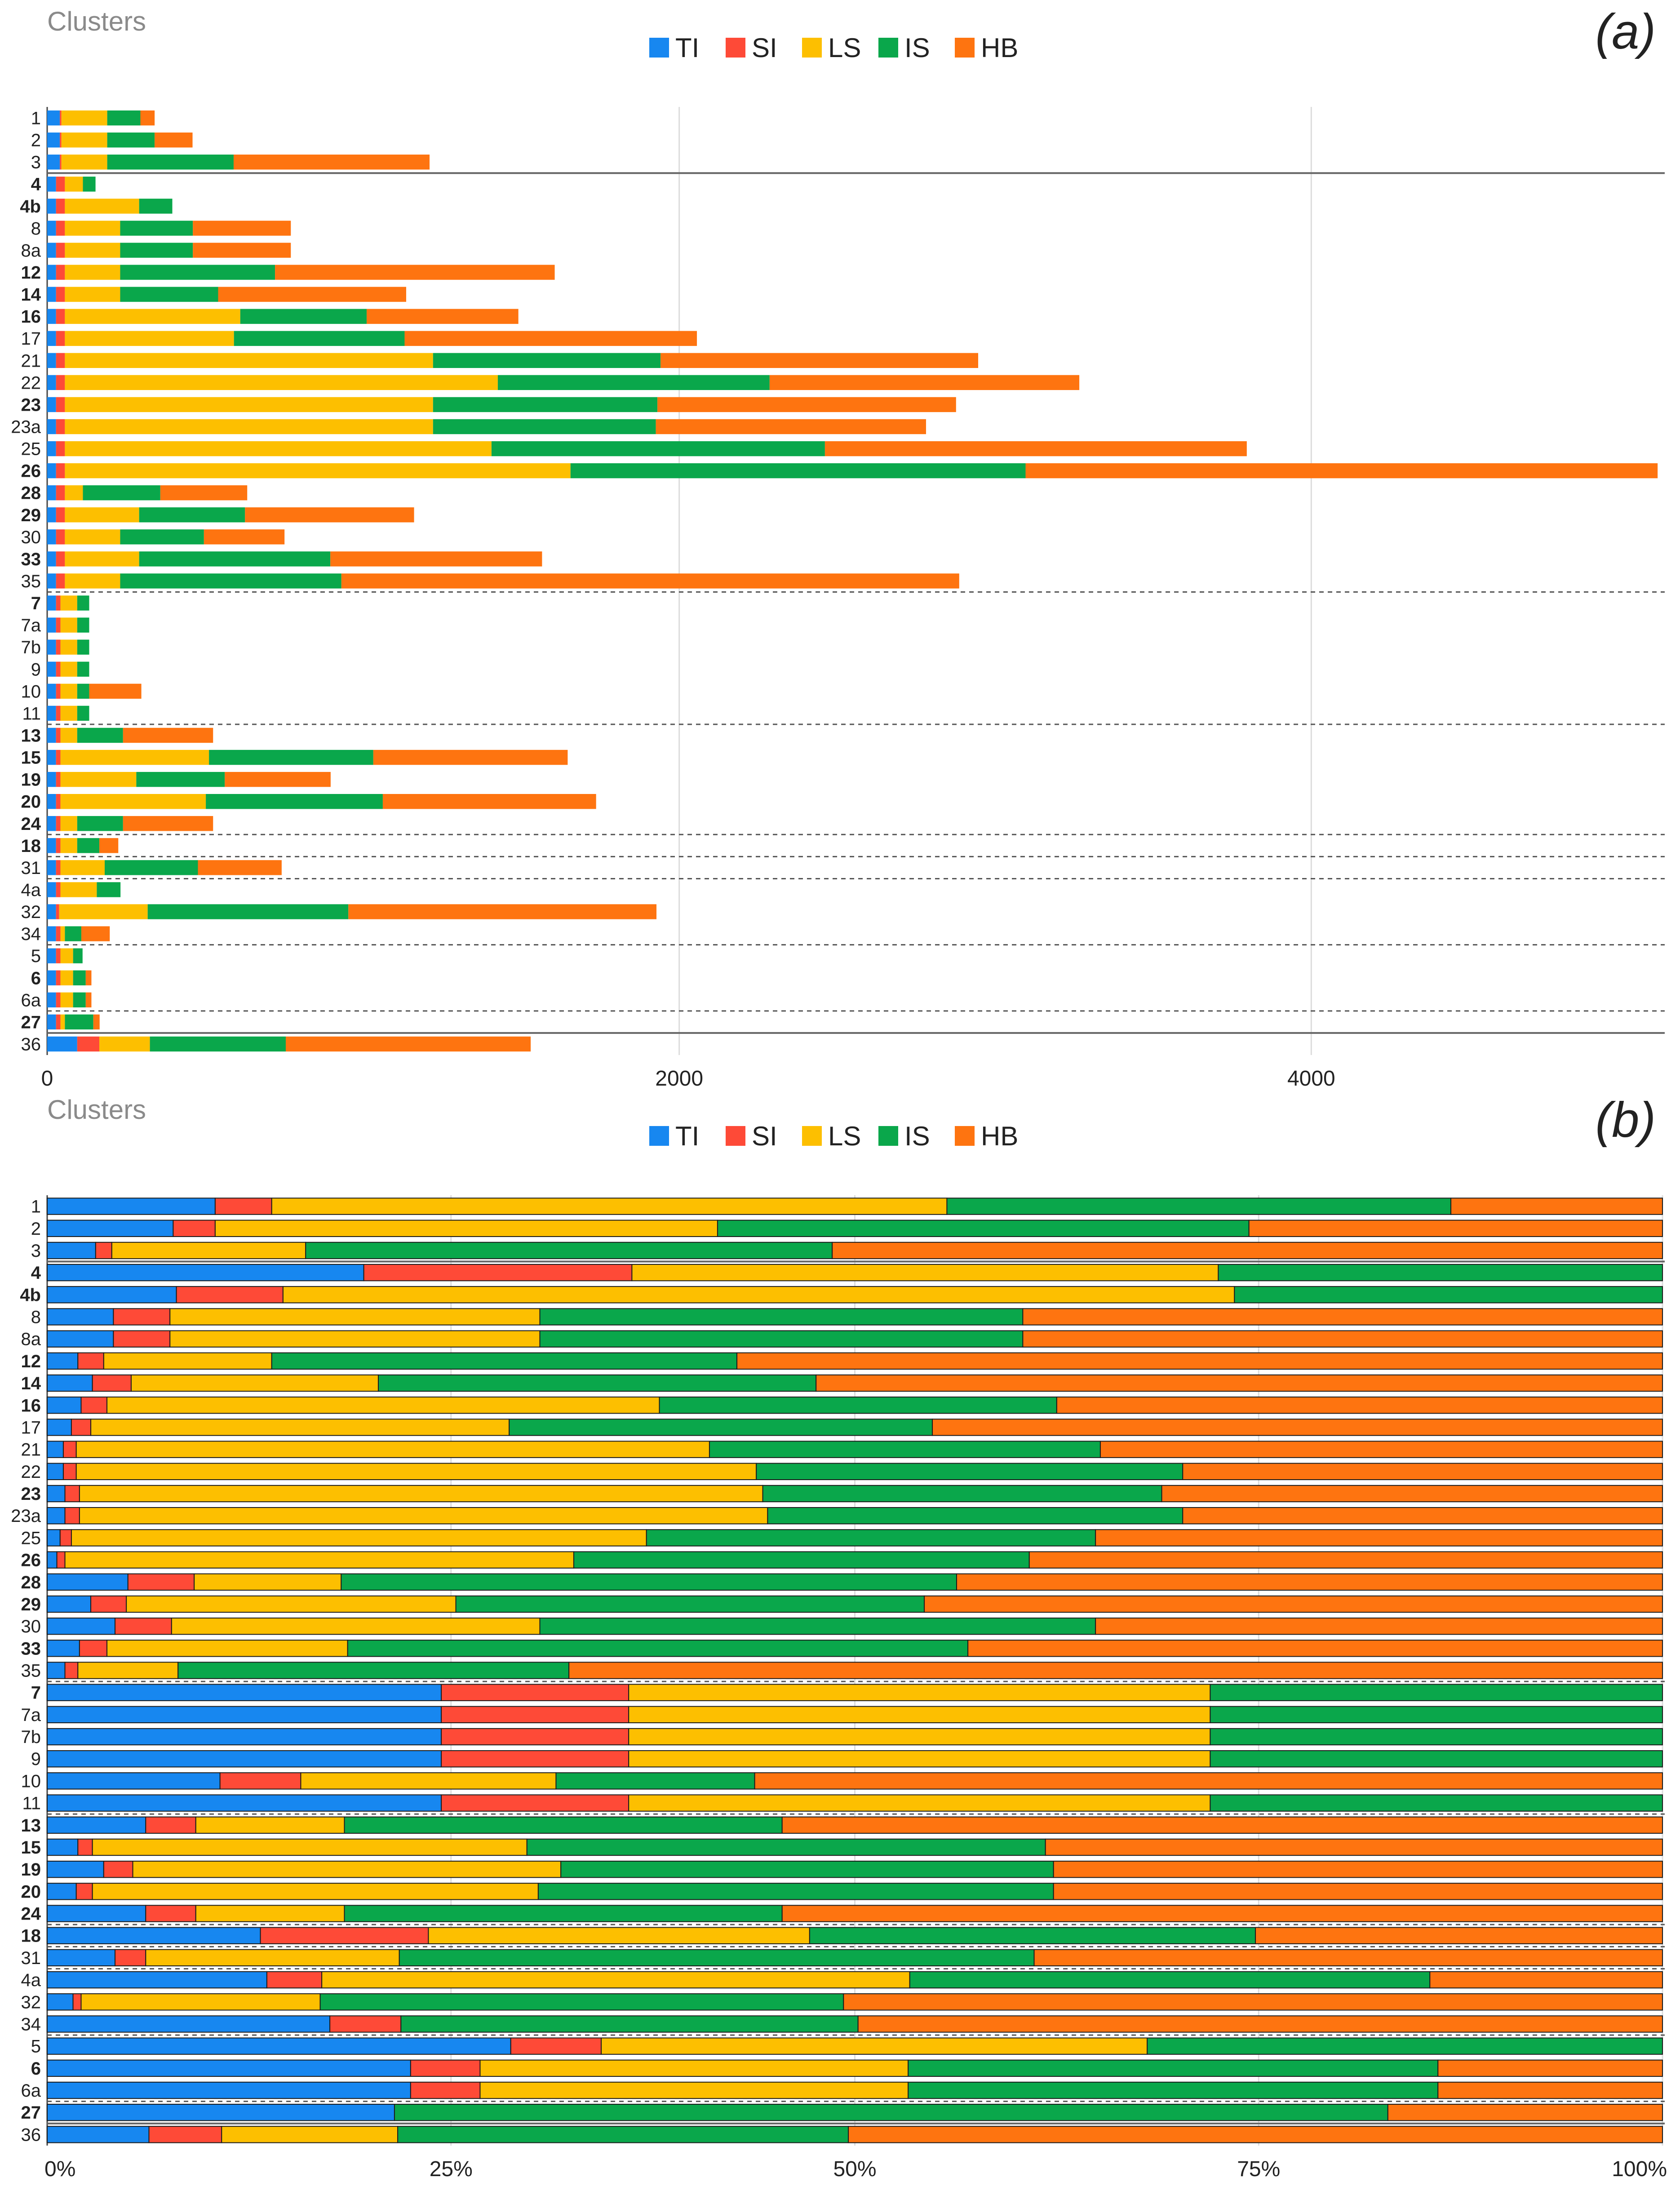  Describe the element at coordinates (51, 515) in the screenshot. I see `panel-a-bar-29-ti` at that location.